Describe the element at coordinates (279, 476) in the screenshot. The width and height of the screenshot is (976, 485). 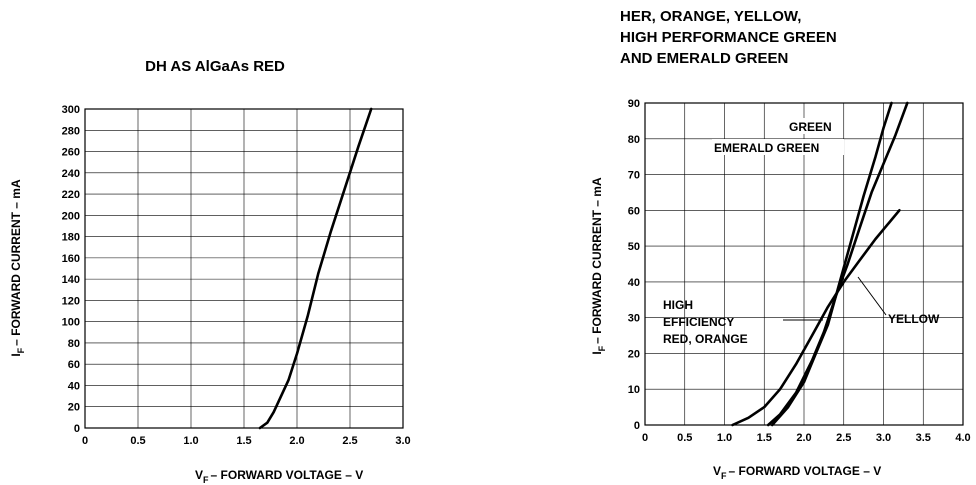
I see `chart-left-x-axis-label: VF – FORWARD VOLTAGE – V` at that location.